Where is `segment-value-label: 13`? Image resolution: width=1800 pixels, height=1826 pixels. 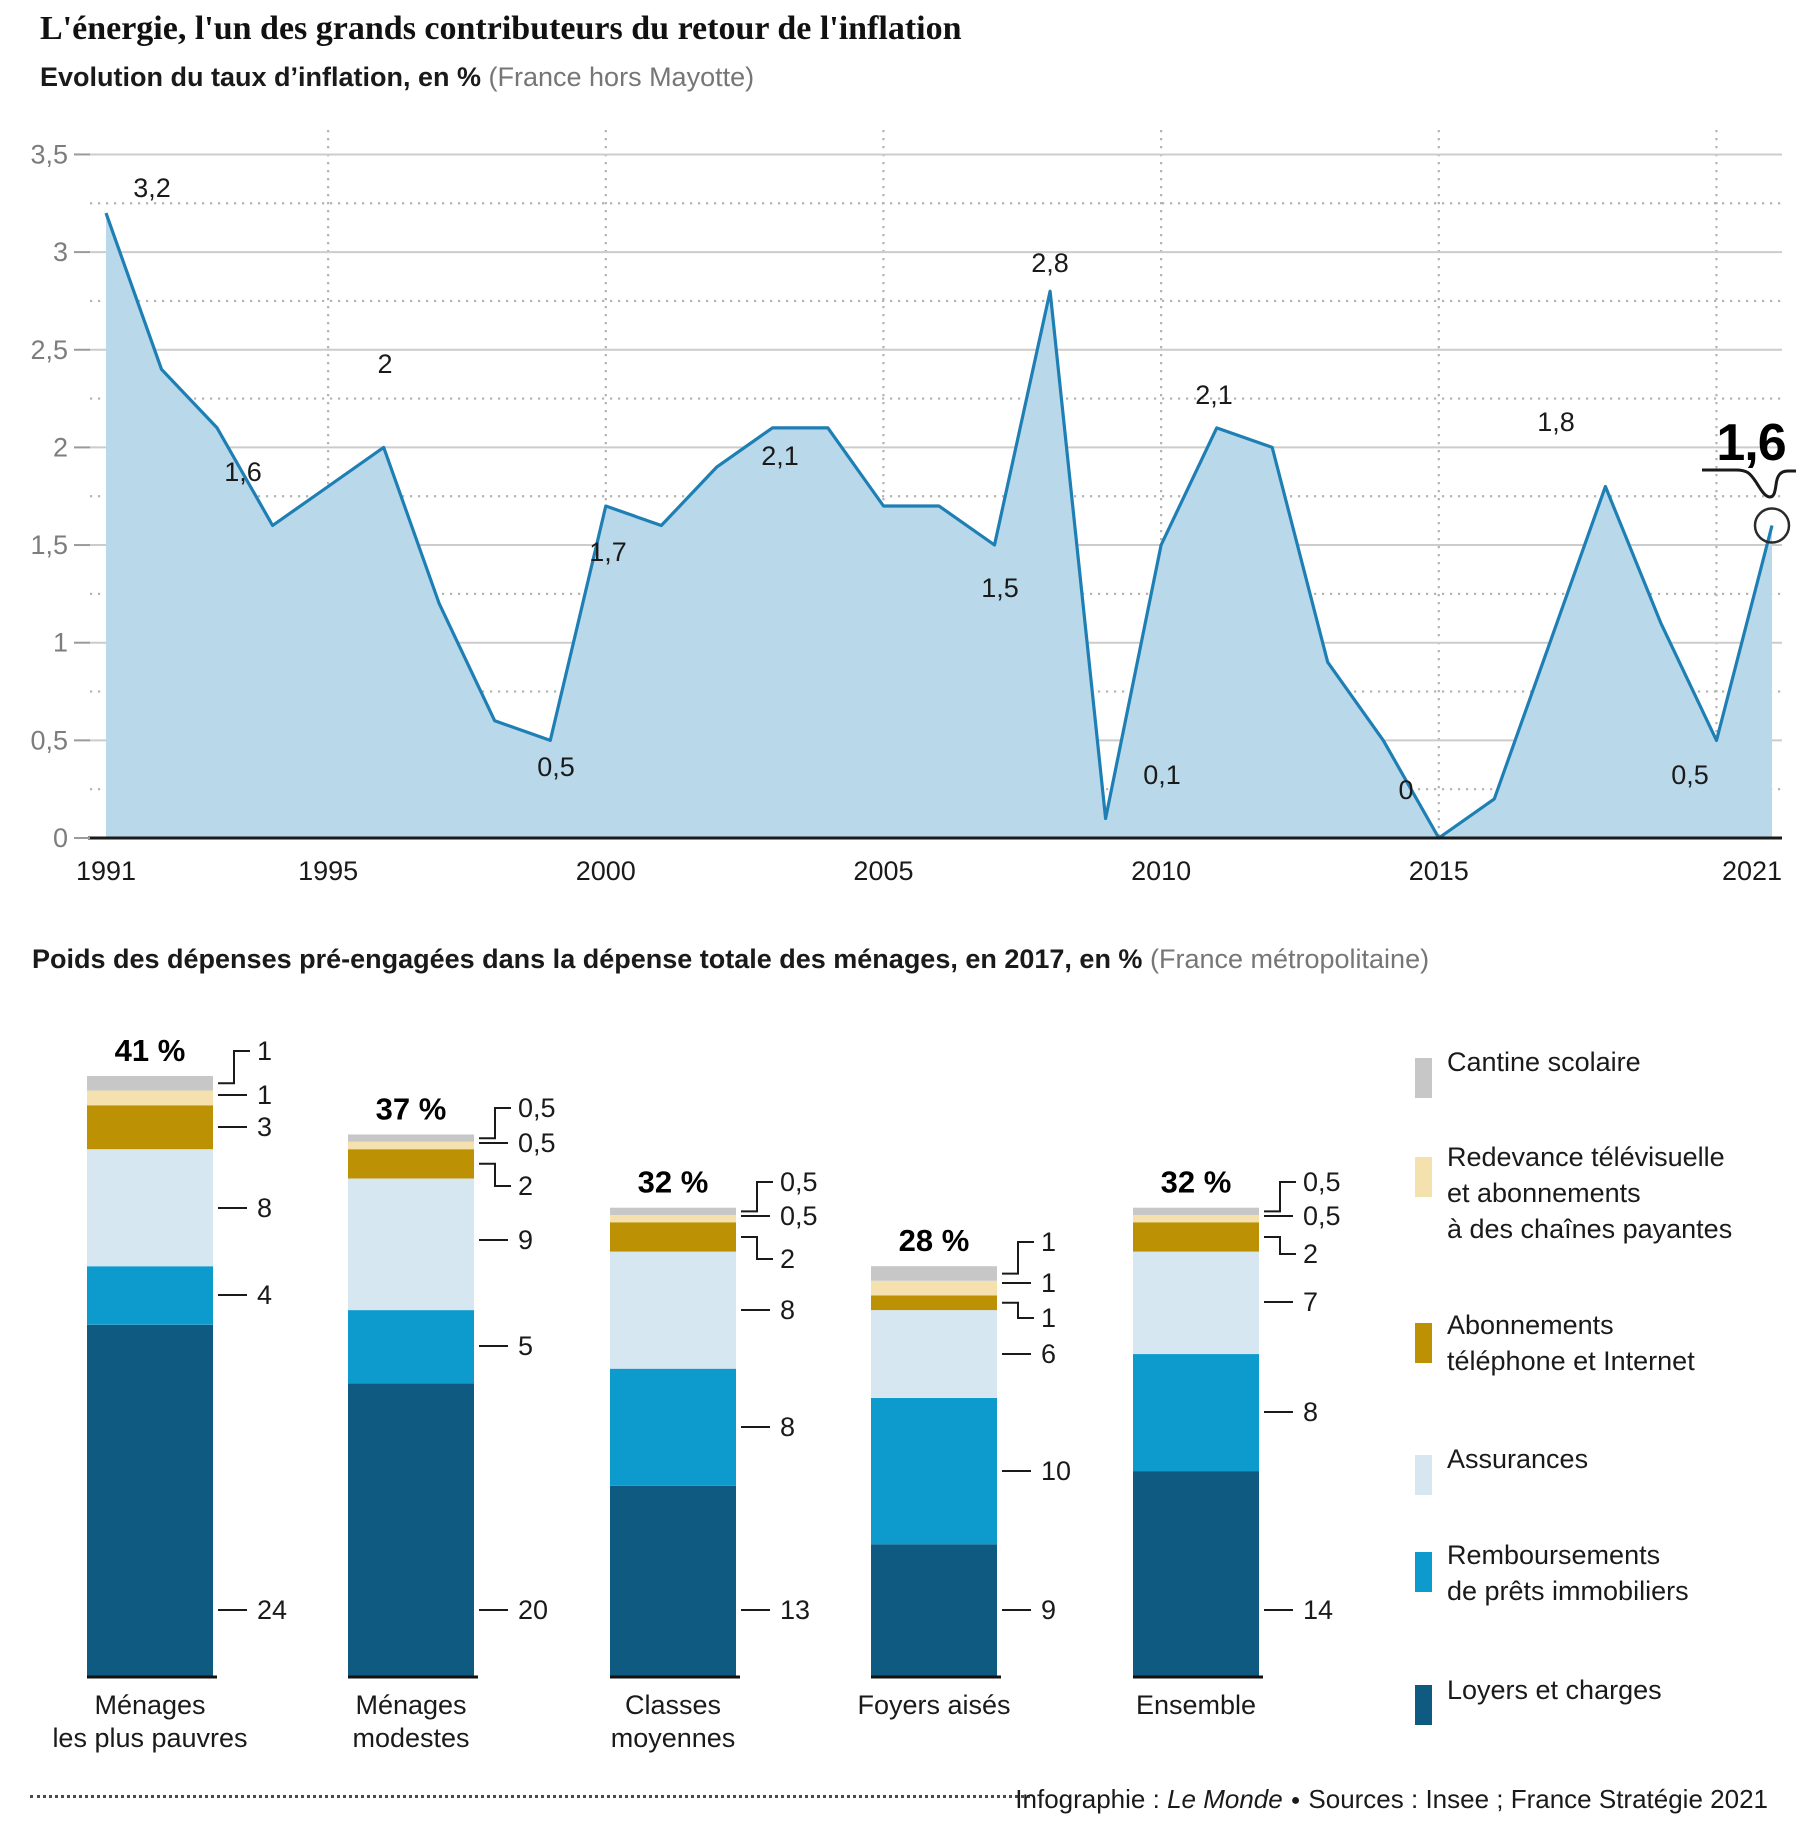 segment-value-label: 13 is located at coordinates (795, 1610).